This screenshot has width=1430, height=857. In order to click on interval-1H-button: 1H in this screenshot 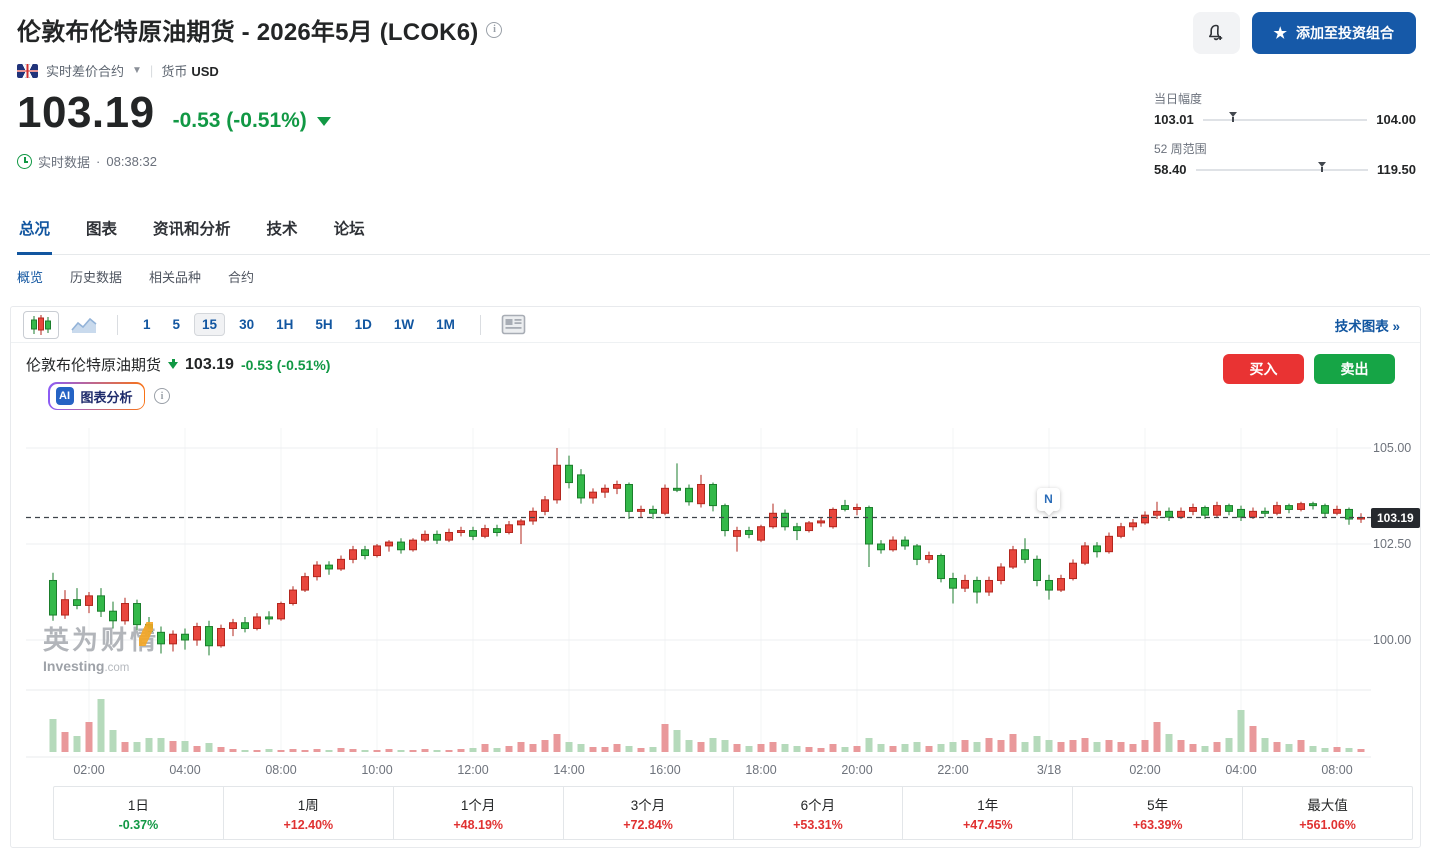, I will do `click(284, 324)`.